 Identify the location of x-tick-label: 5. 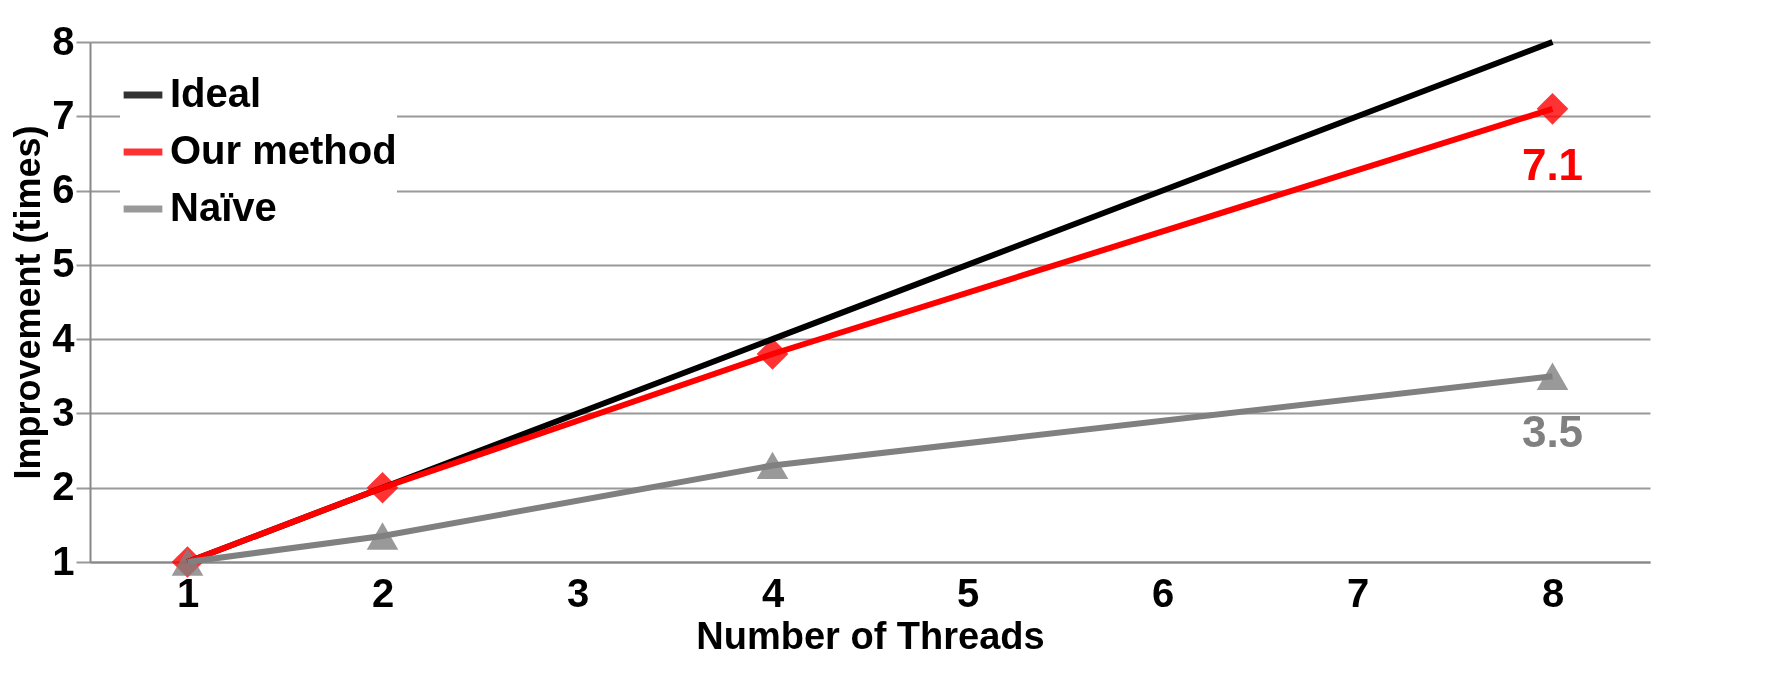
(968, 592).